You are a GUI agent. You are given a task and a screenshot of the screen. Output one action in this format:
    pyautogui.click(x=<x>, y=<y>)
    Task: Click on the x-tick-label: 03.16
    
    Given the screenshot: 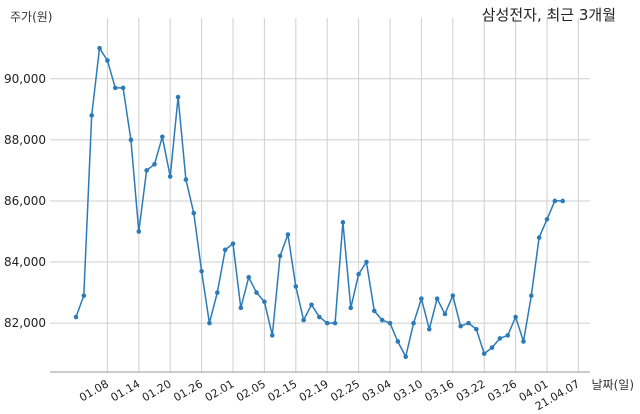 What is the action you would take?
    pyautogui.click(x=440, y=390)
    